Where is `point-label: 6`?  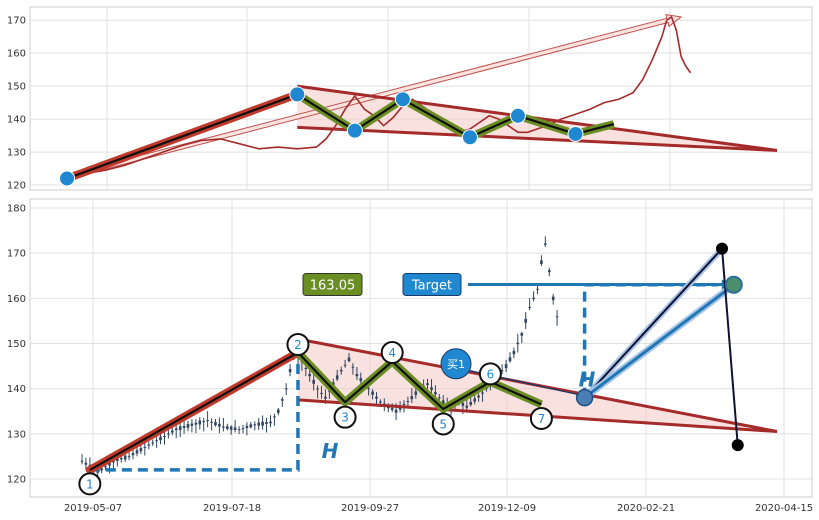 point-label: 6 is located at coordinates (491, 374).